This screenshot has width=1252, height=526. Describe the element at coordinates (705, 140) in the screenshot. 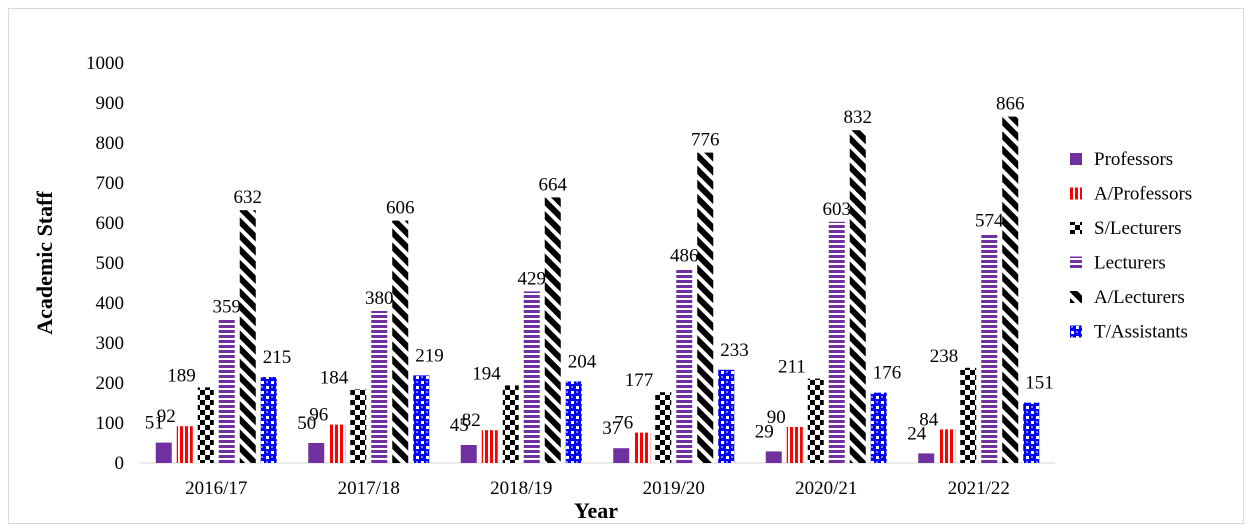

I see `data-label: 776` at that location.